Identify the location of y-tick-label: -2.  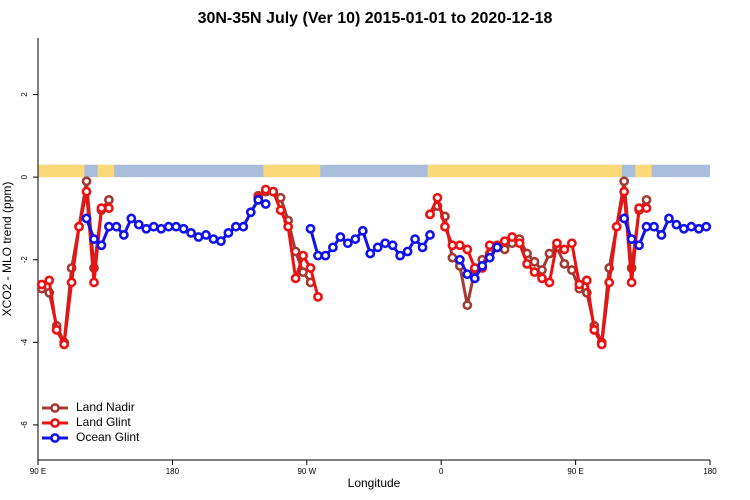
(24, 260).